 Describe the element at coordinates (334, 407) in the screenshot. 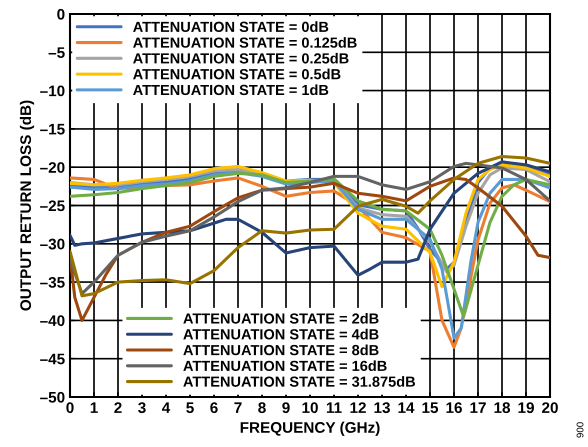

I see `x-tick-label: 11` at that location.